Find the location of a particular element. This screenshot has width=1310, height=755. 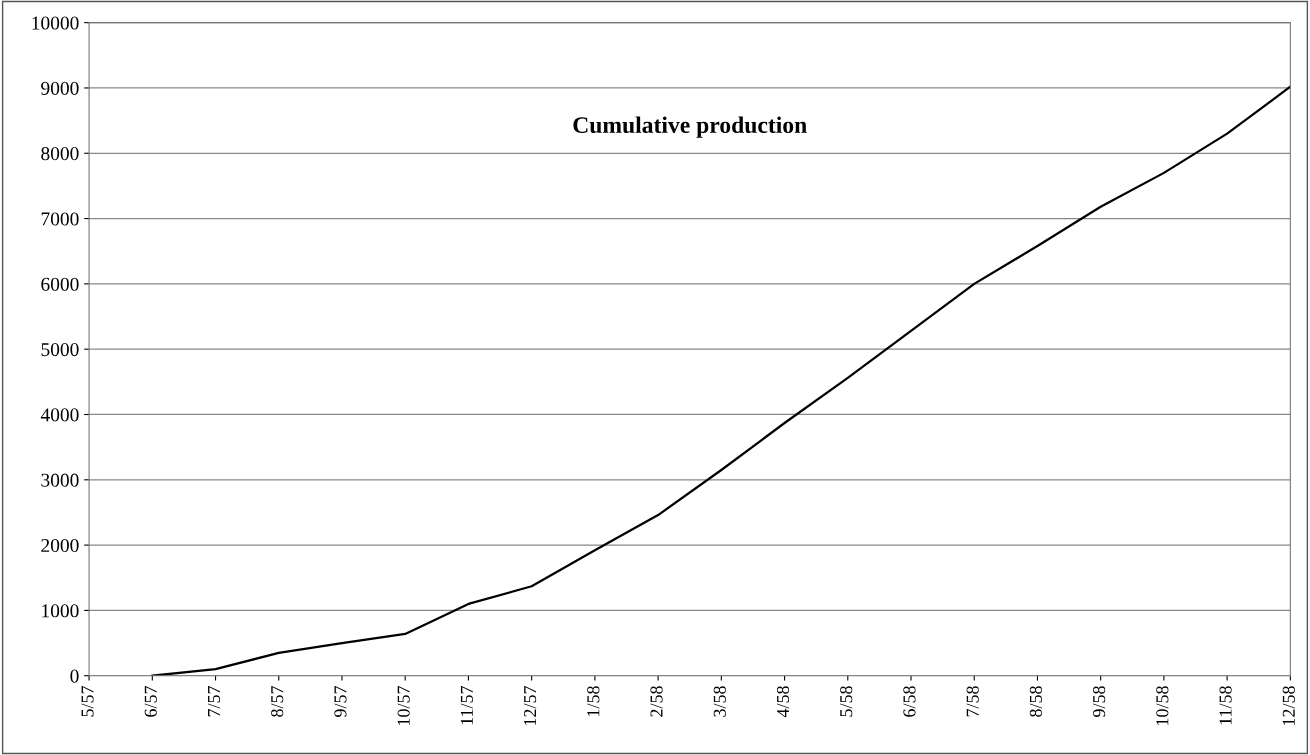

y-tick-label: 8000 is located at coordinates (60, 154).